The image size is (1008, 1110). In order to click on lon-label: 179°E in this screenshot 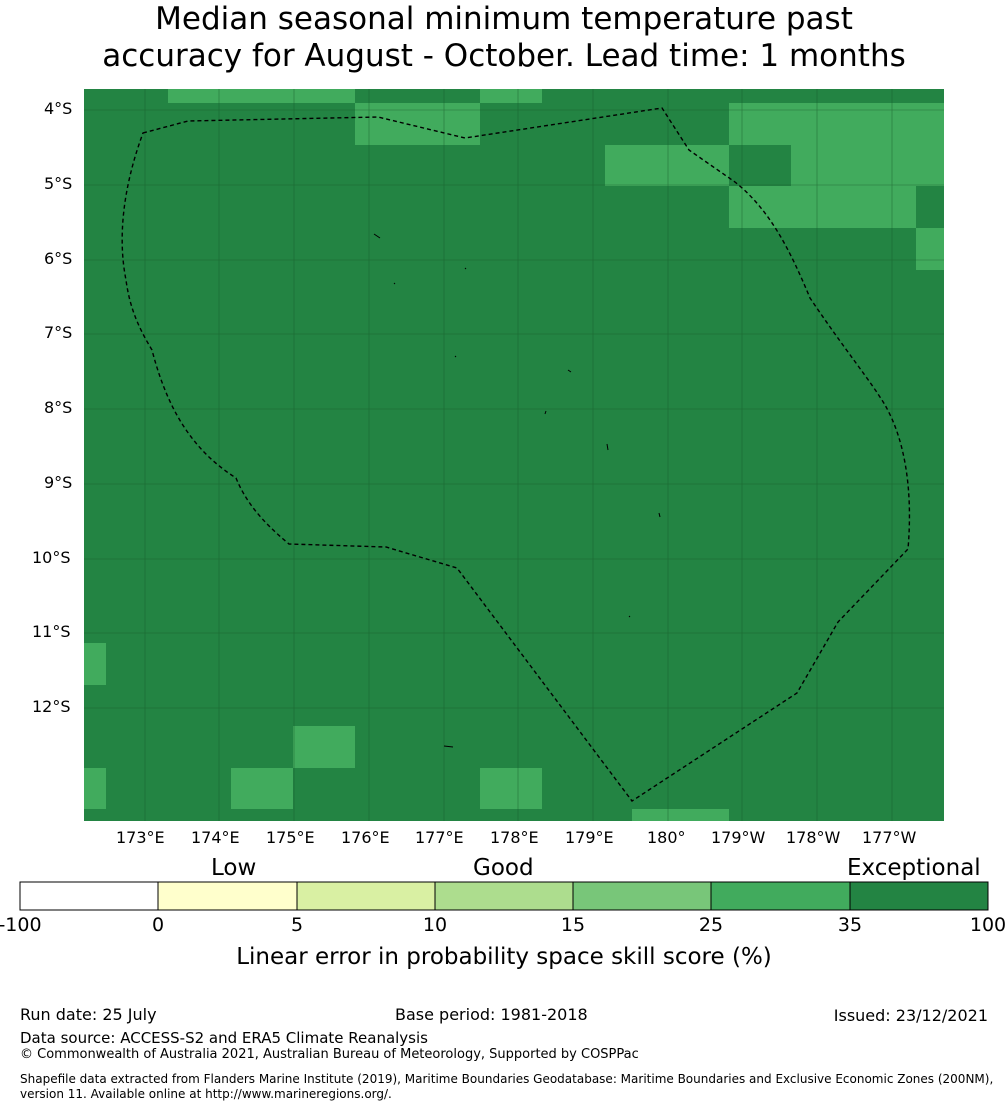, I will do `click(589, 837)`.